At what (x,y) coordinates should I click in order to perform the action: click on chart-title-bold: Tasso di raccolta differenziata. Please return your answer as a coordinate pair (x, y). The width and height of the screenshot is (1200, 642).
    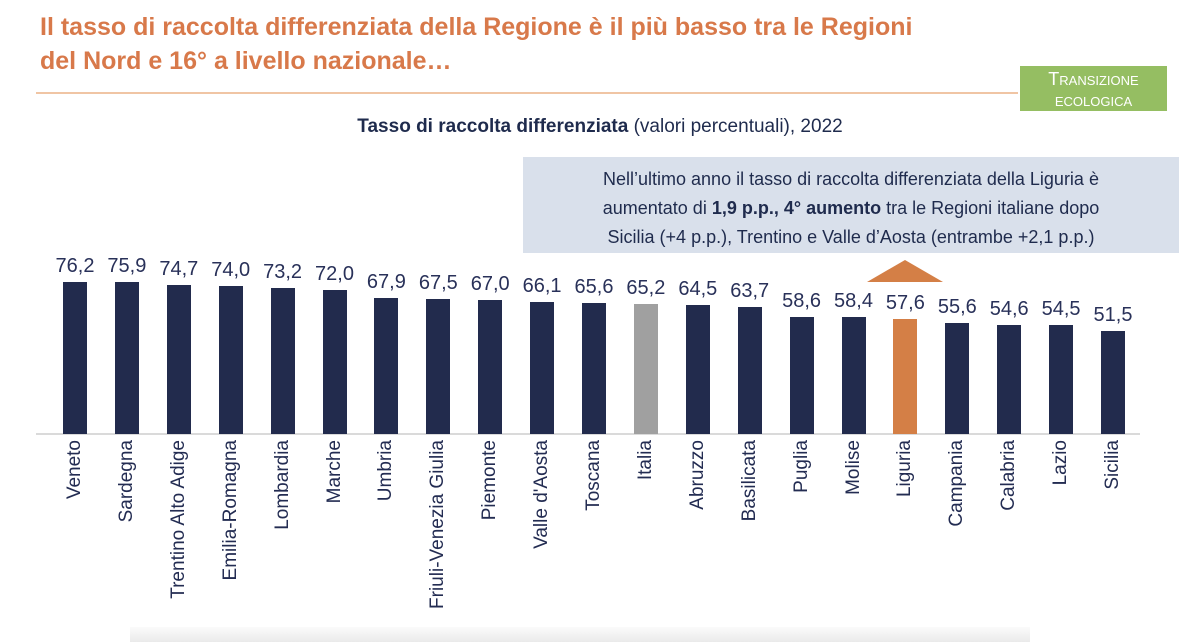
    Looking at the image, I should click on (493, 126).